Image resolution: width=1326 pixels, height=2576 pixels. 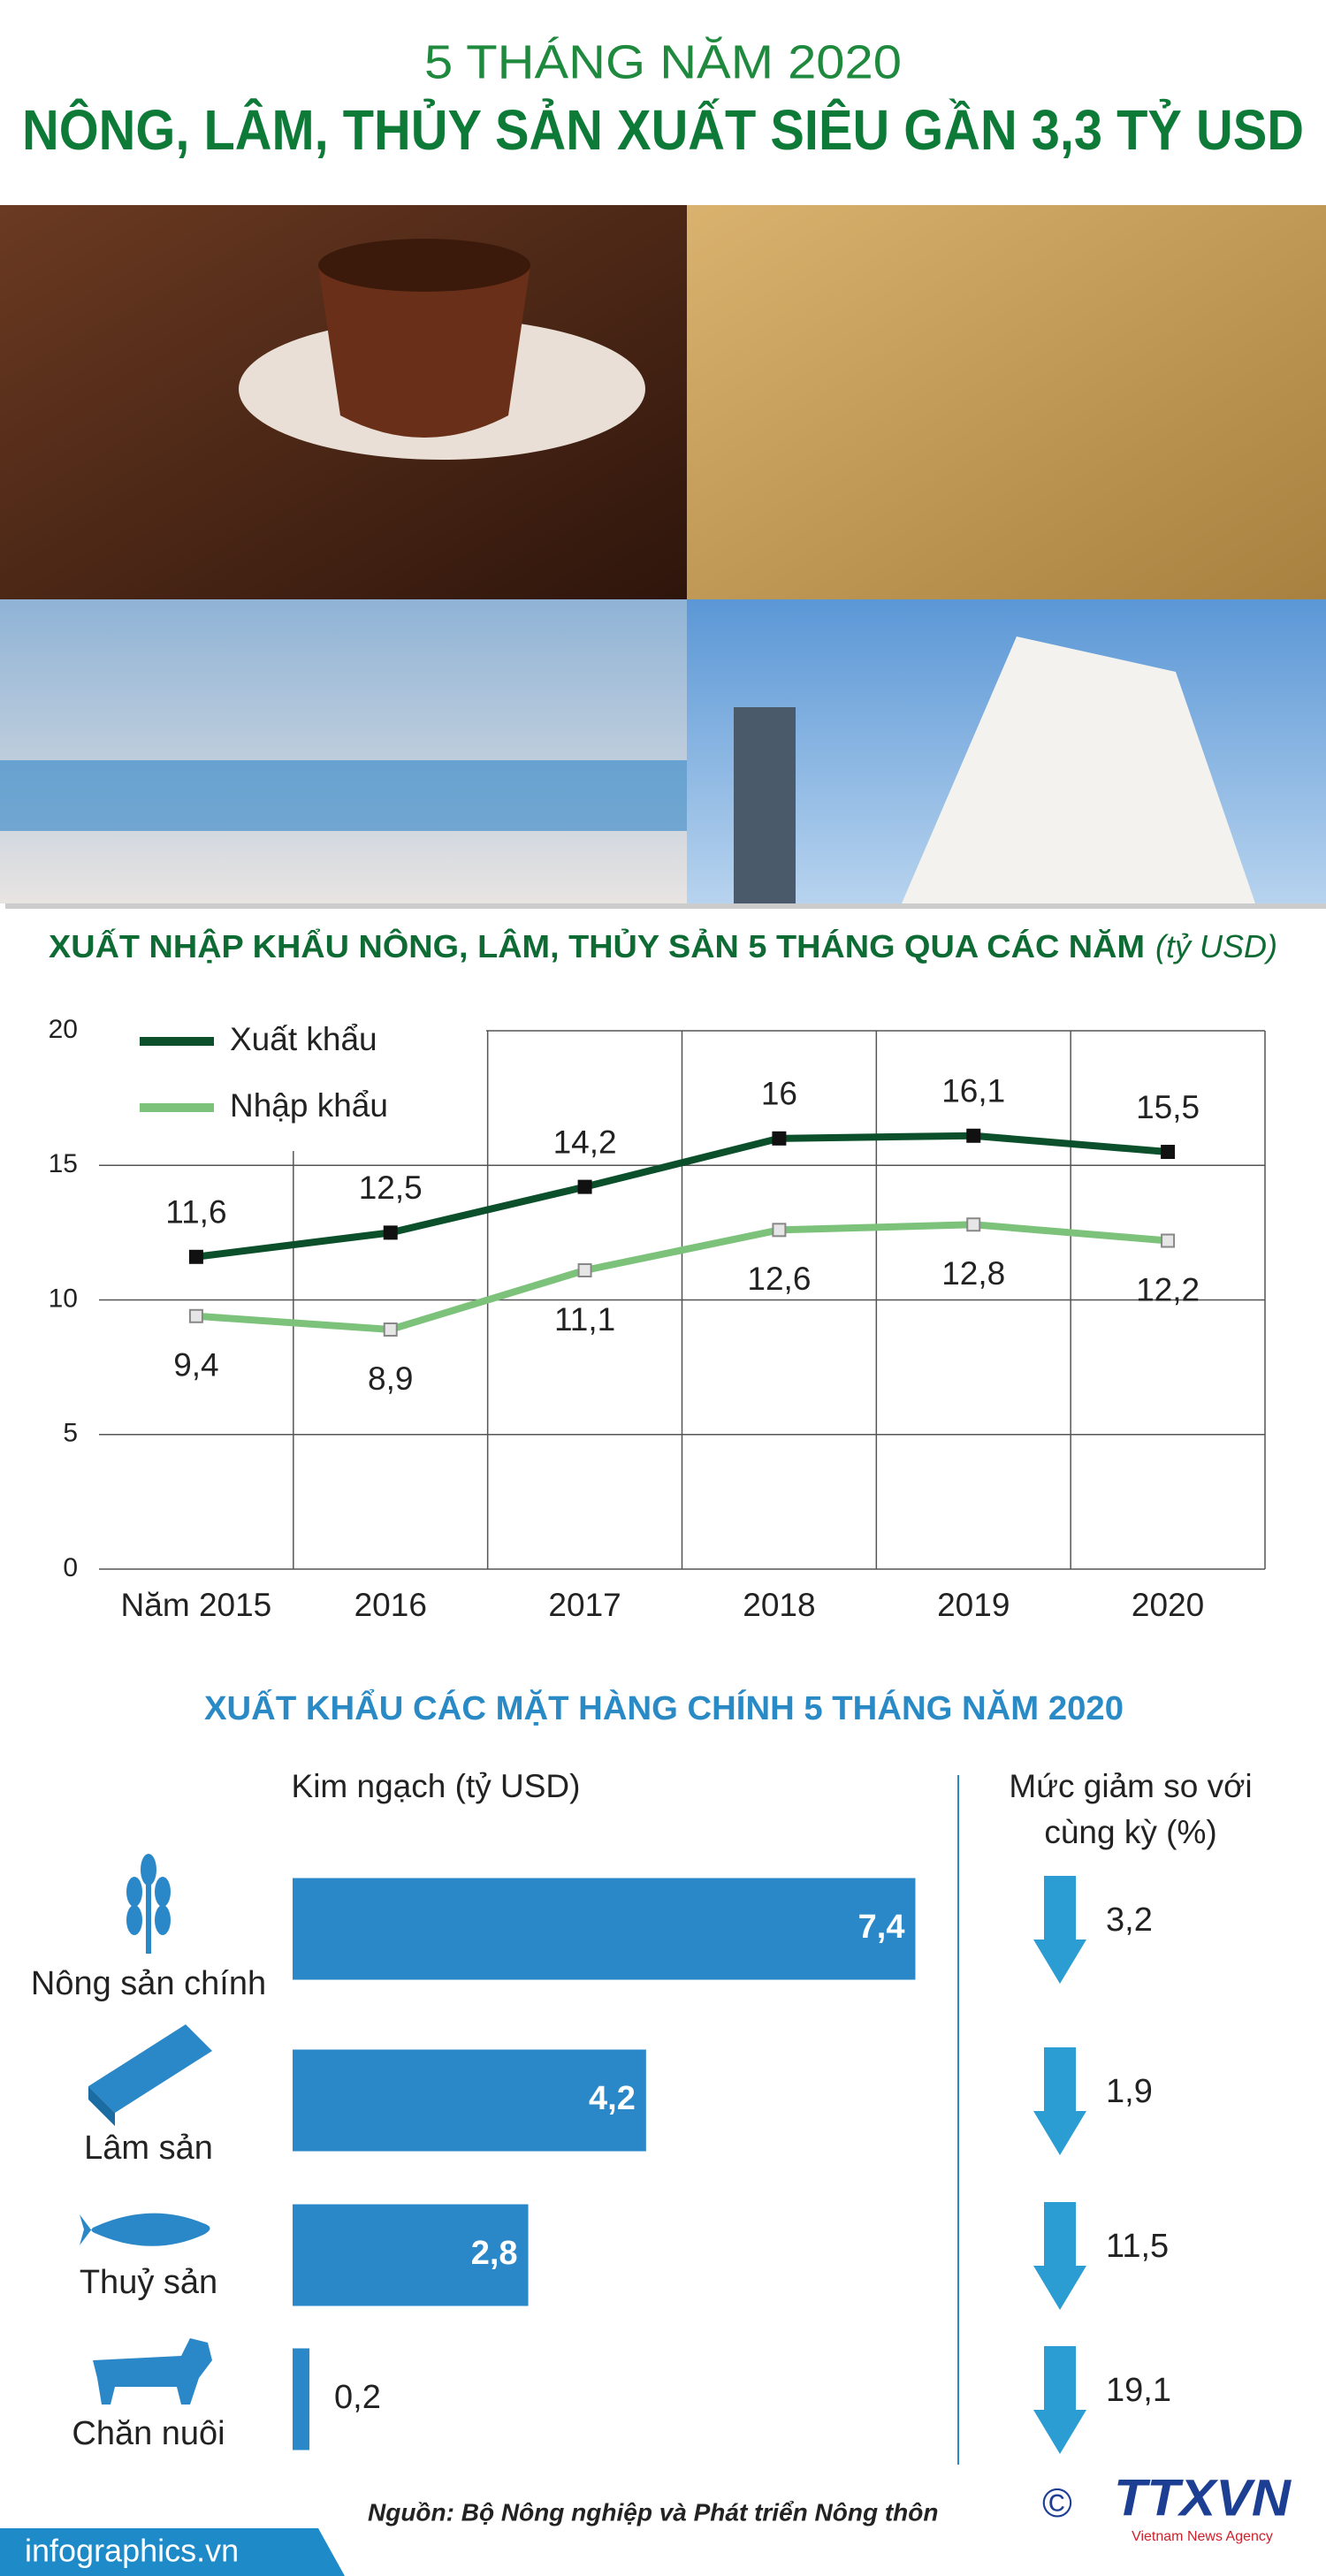 What do you see at coordinates (584, 1605) in the screenshot?
I see `x-tick-label: 2017` at bounding box center [584, 1605].